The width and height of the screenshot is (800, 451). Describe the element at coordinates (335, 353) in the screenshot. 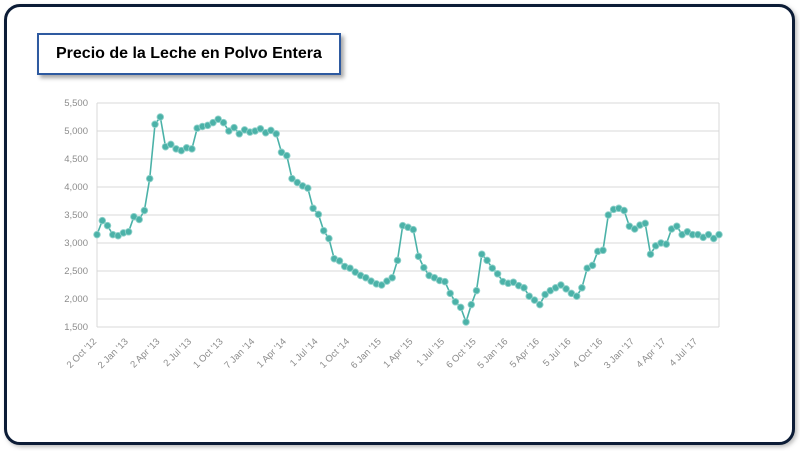

I see `x-axis-label: 1 Oct '14` at that location.